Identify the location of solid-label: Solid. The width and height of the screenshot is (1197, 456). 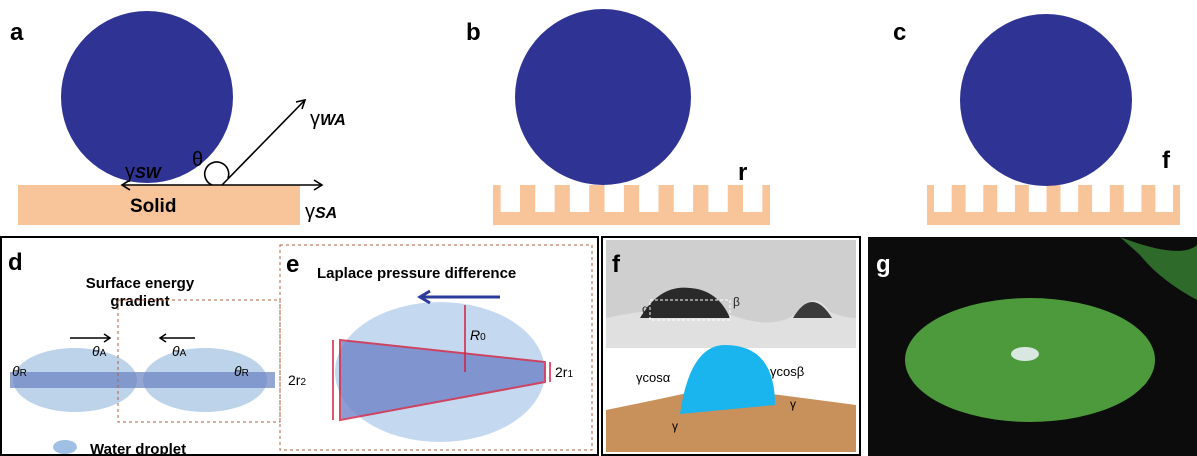
(153, 206).